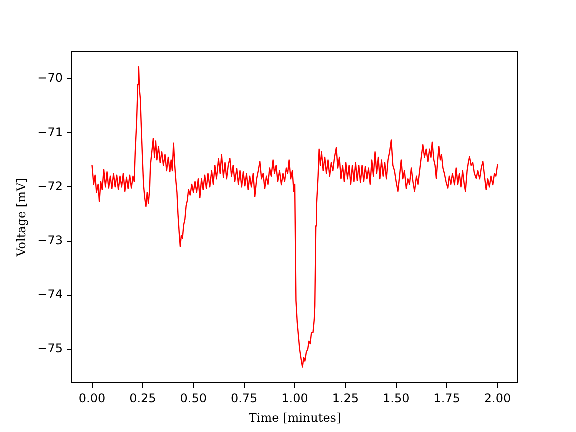  What do you see at coordinates (50, 132) in the screenshot?
I see `y-tick-label: −71` at bounding box center [50, 132].